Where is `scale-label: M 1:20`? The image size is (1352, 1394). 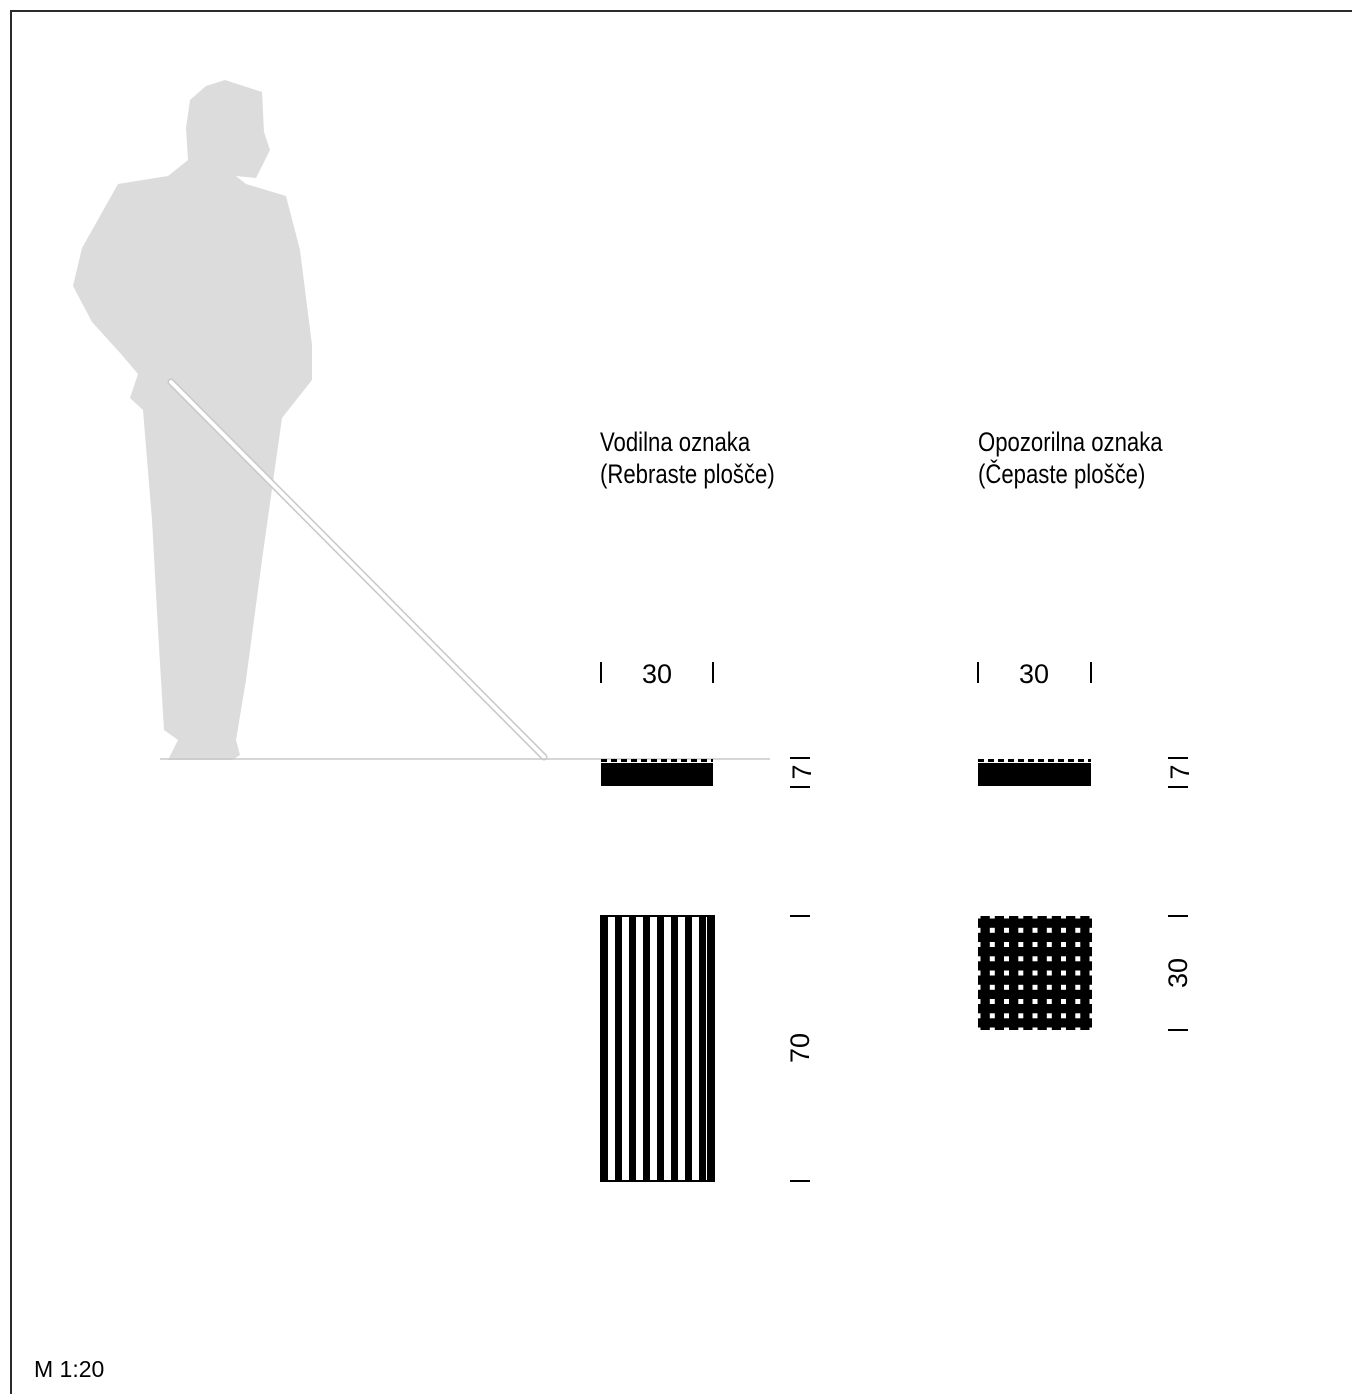 scale-label: M 1:20 is located at coordinates (69, 1369).